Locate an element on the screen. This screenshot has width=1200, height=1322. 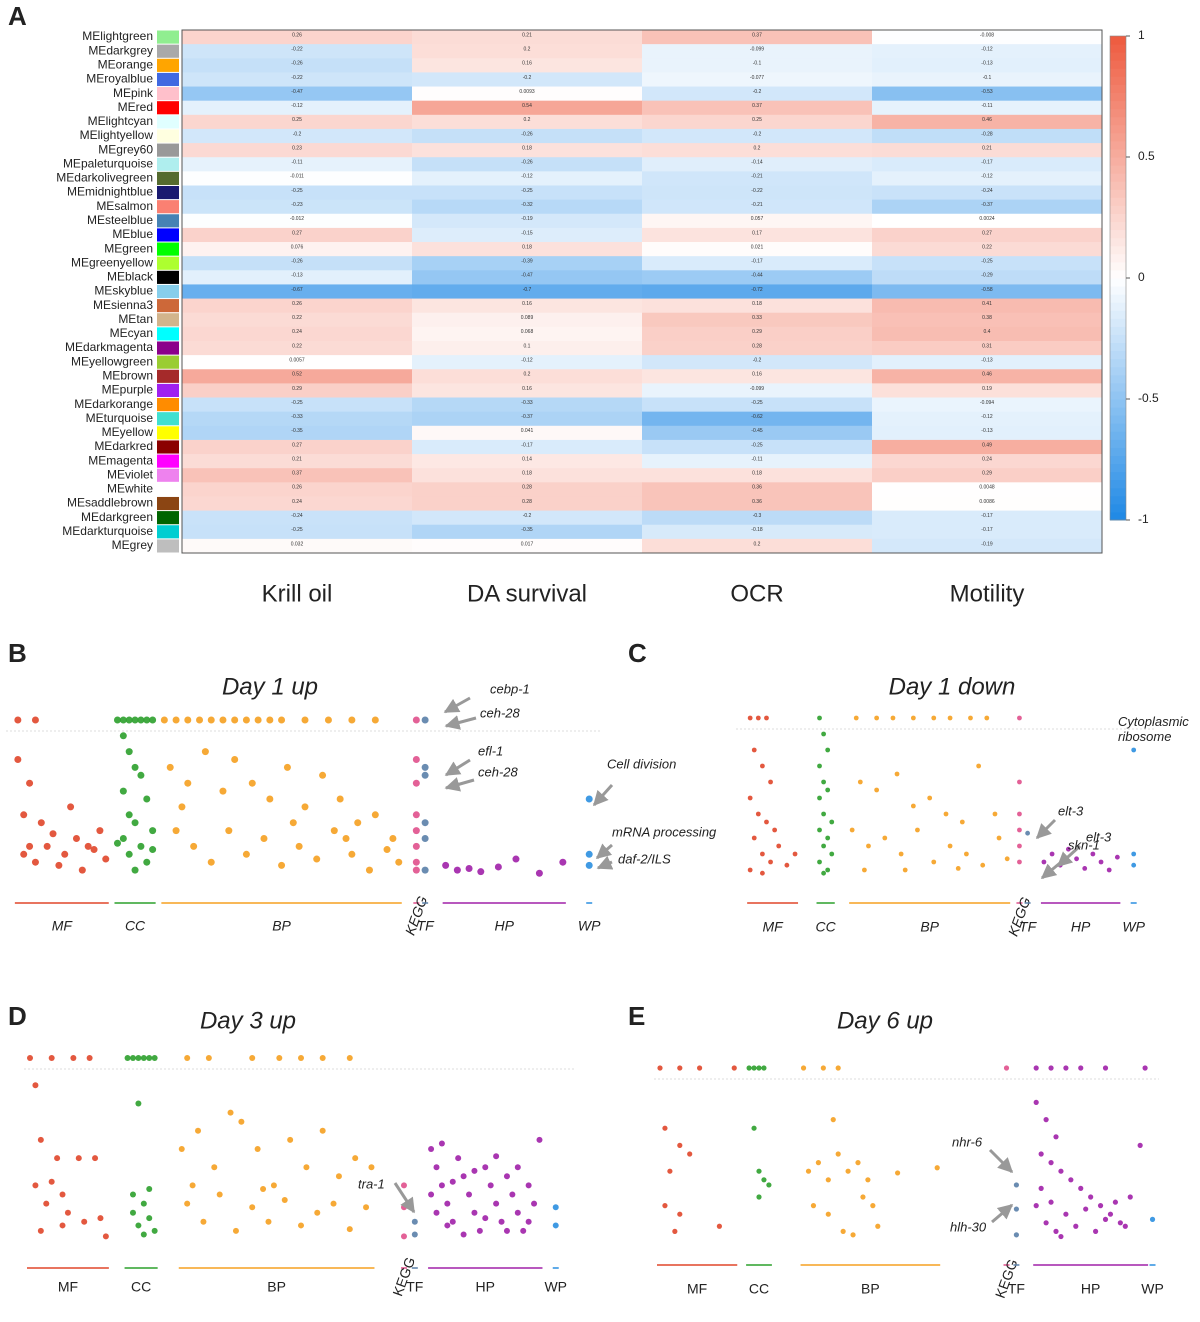
panel-letter: A is located at coordinates (17, 16).